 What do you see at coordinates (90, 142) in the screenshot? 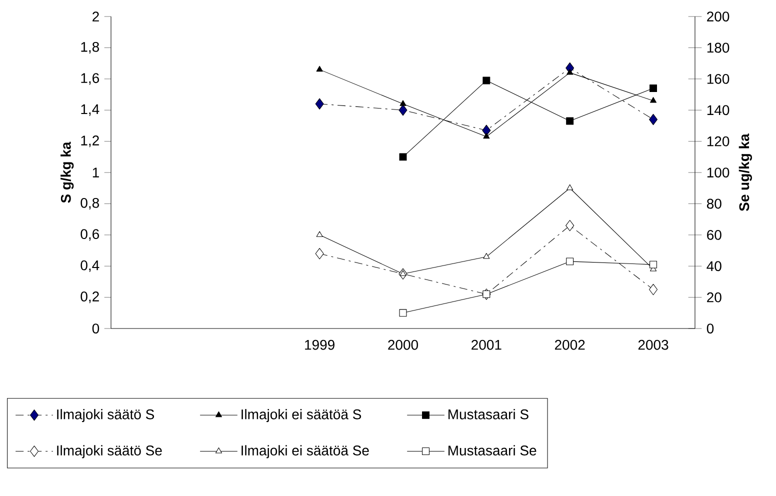
I see `y-tick-label: 1,2` at bounding box center [90, 142].